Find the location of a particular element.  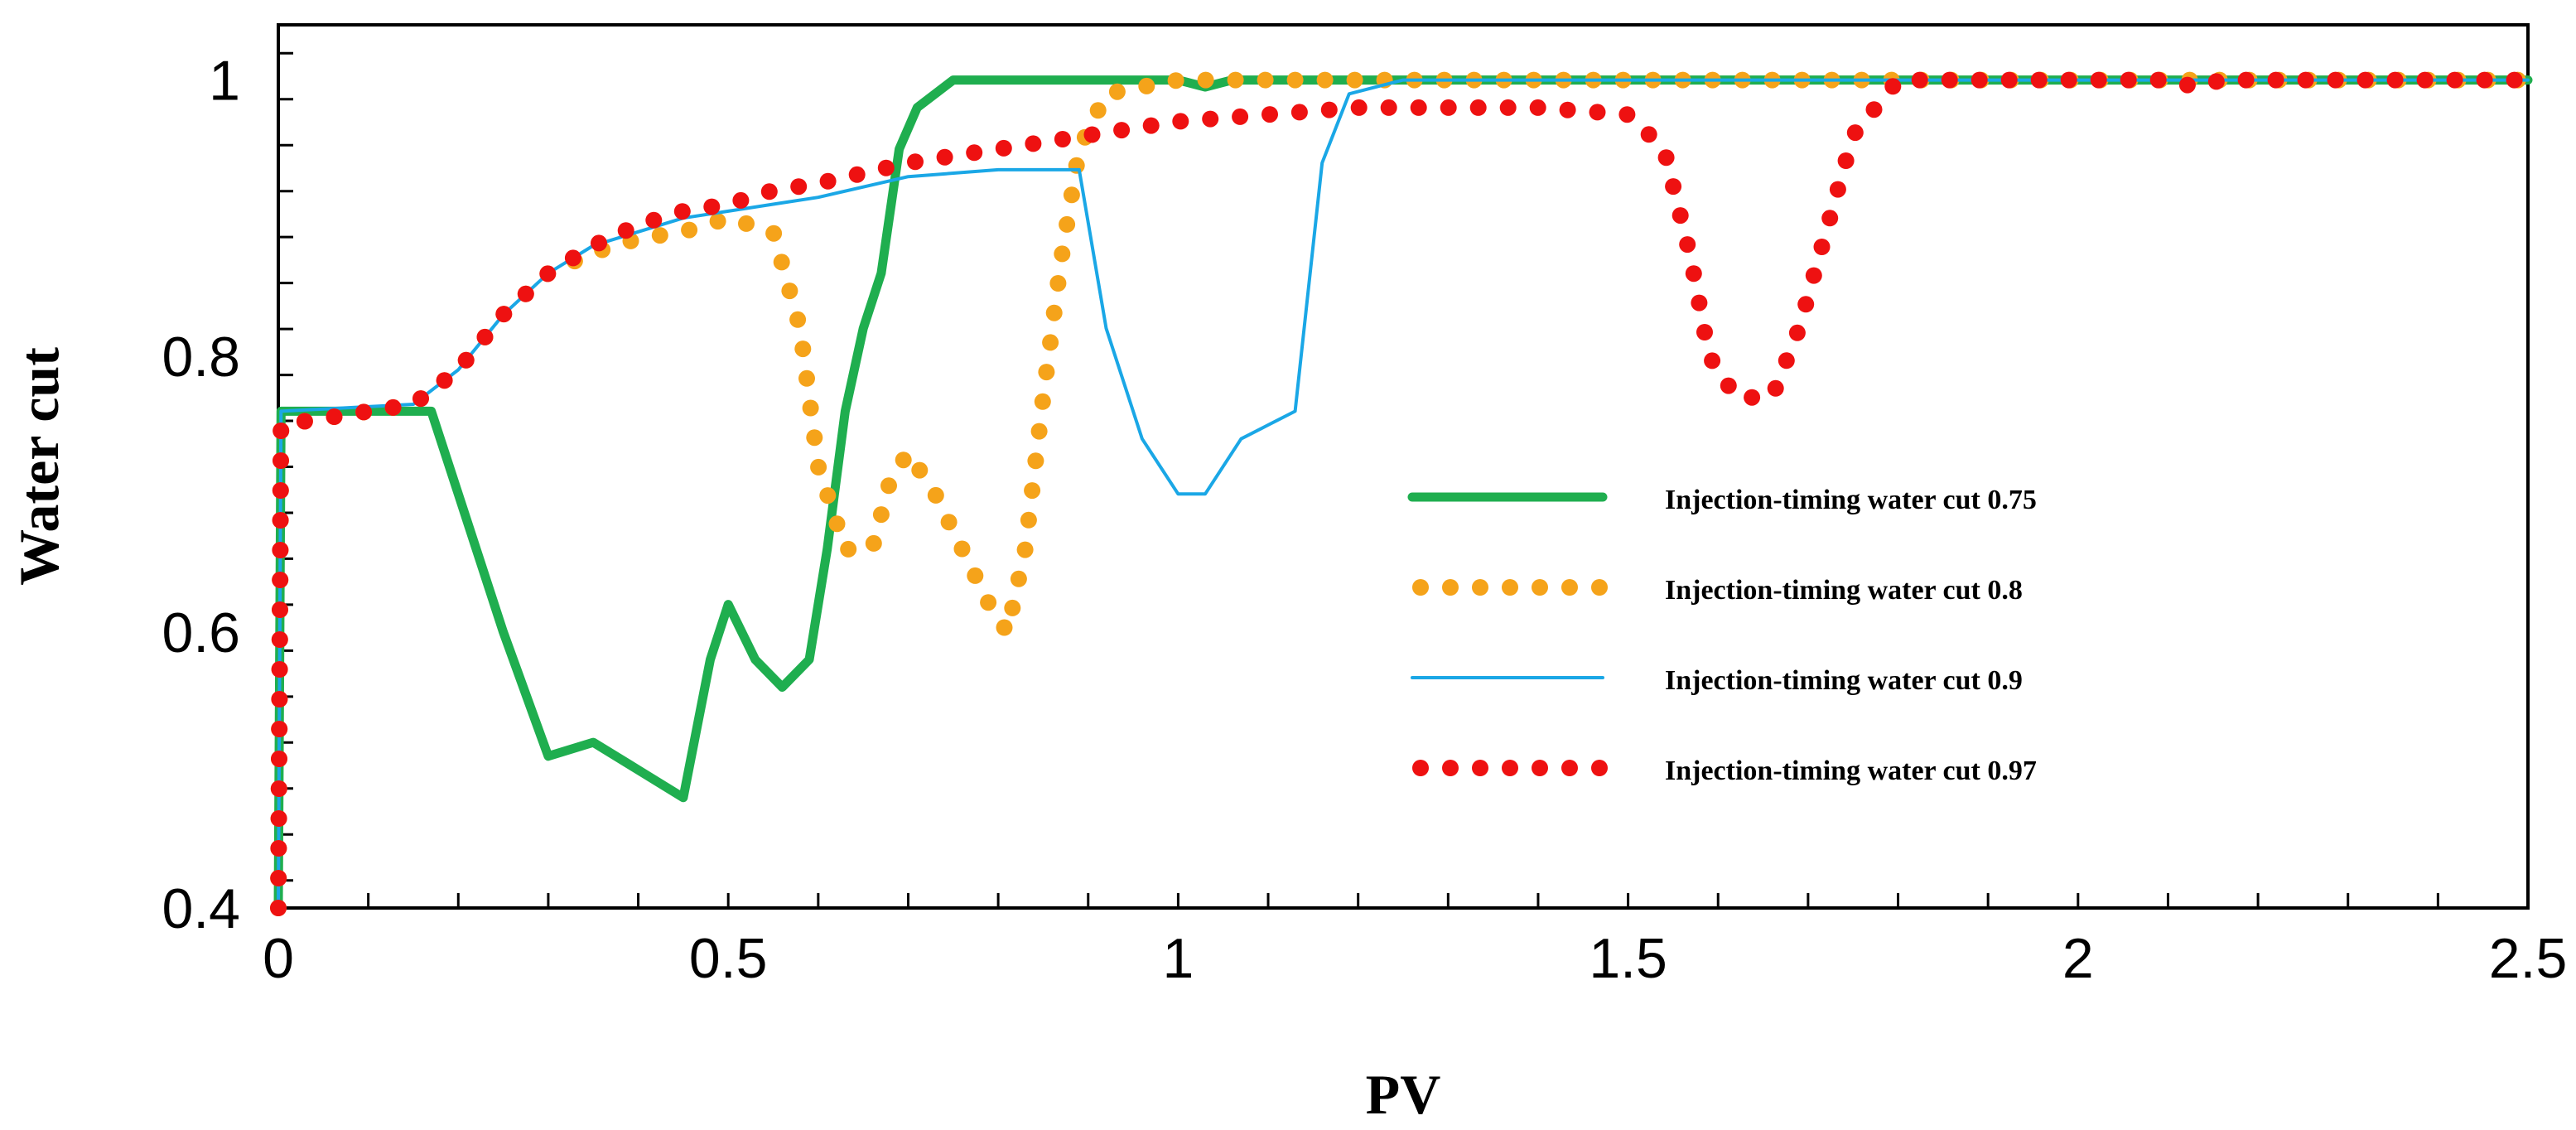

x-tick-label: 1.5 is located at coordinates (1628, 958).